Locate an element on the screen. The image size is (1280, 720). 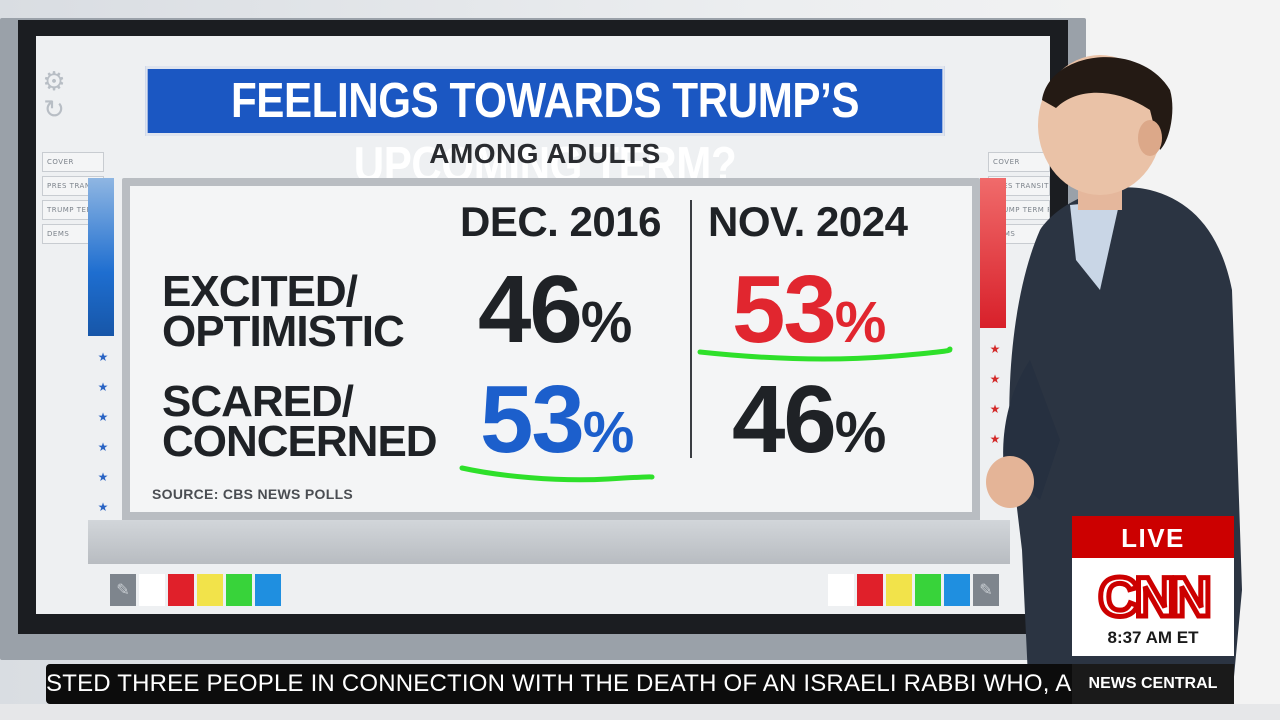
refresh-icon: ↻ is located at coordinates (54, 110).